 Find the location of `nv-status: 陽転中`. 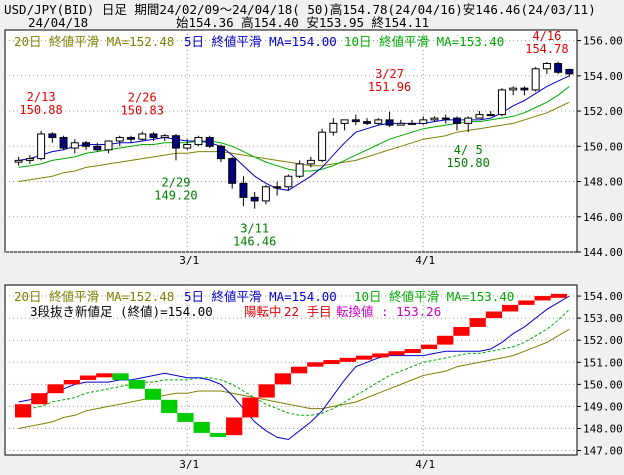

nv-status: 陽転中 is located at coordinates (263, 311).